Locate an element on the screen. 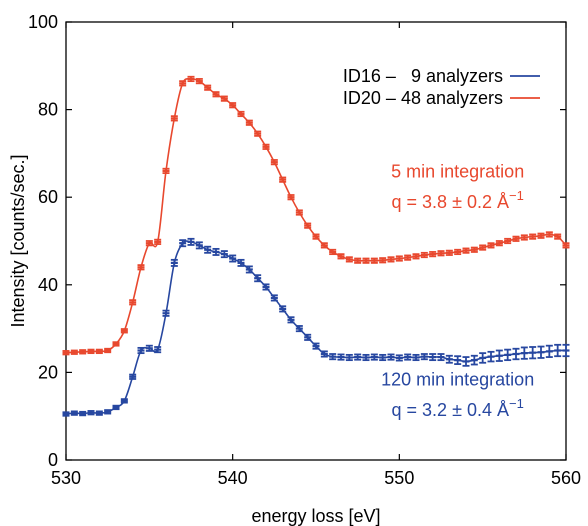 The width and height of the screenshot is (588, 526). annotation-text: q = 3.2 ± 0.4 Å is located at coordinates (450, 410).